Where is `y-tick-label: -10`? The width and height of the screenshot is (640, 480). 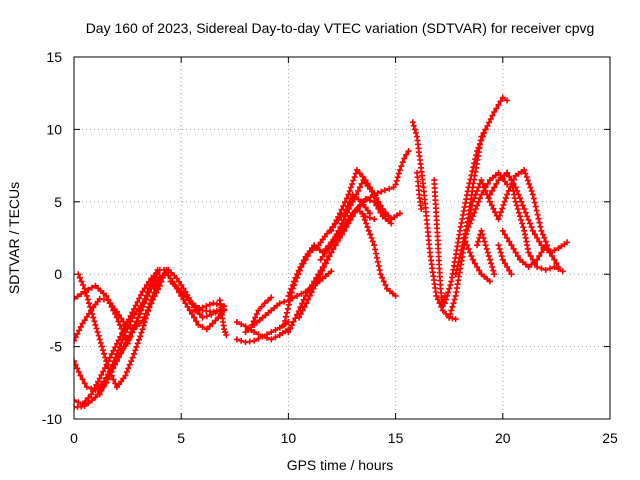
y-tick-label: -10 is located at coordinates (52, 419).